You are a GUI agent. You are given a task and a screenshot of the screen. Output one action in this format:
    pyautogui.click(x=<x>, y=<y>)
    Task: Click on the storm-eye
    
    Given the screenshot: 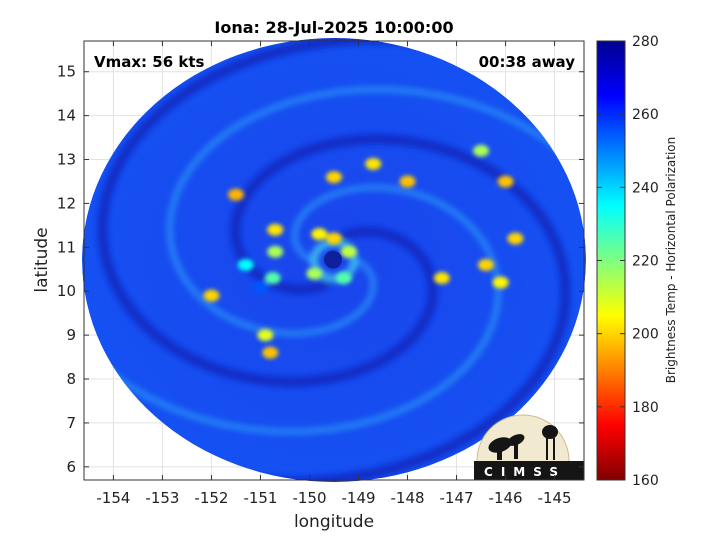 What is the action you would take?
    pyautogui.click(x=333, y=259)
    